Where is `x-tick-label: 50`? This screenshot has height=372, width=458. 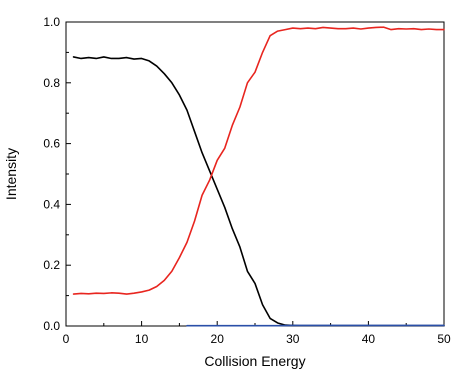
x-tick-label: 50 is located at coordinates (444, 339).